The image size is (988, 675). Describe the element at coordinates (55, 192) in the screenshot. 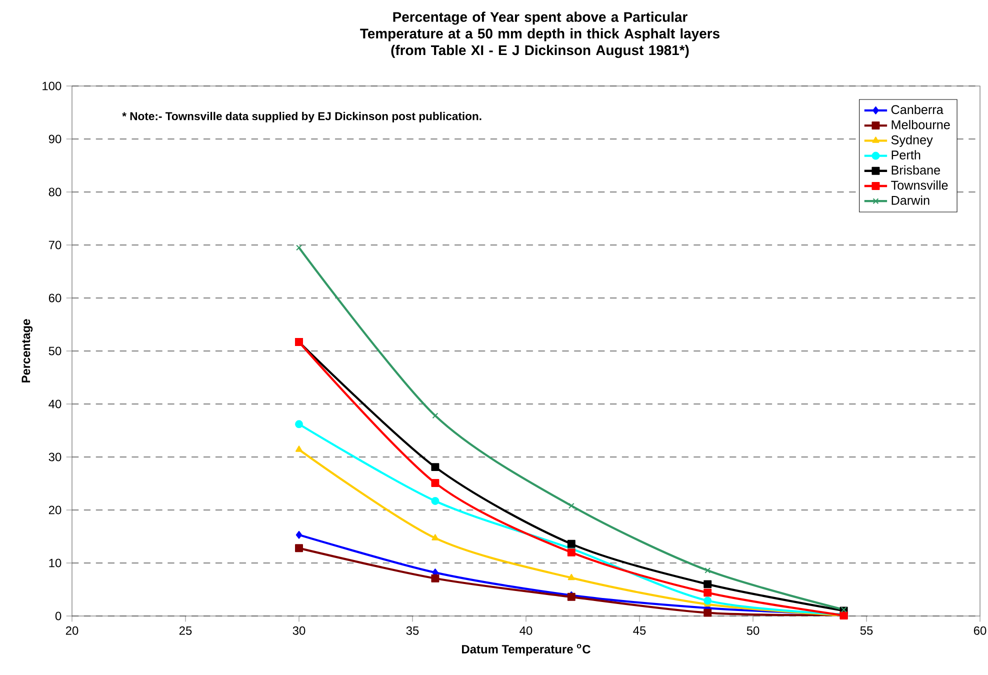

I see `y-tick-label: 80` at that location.